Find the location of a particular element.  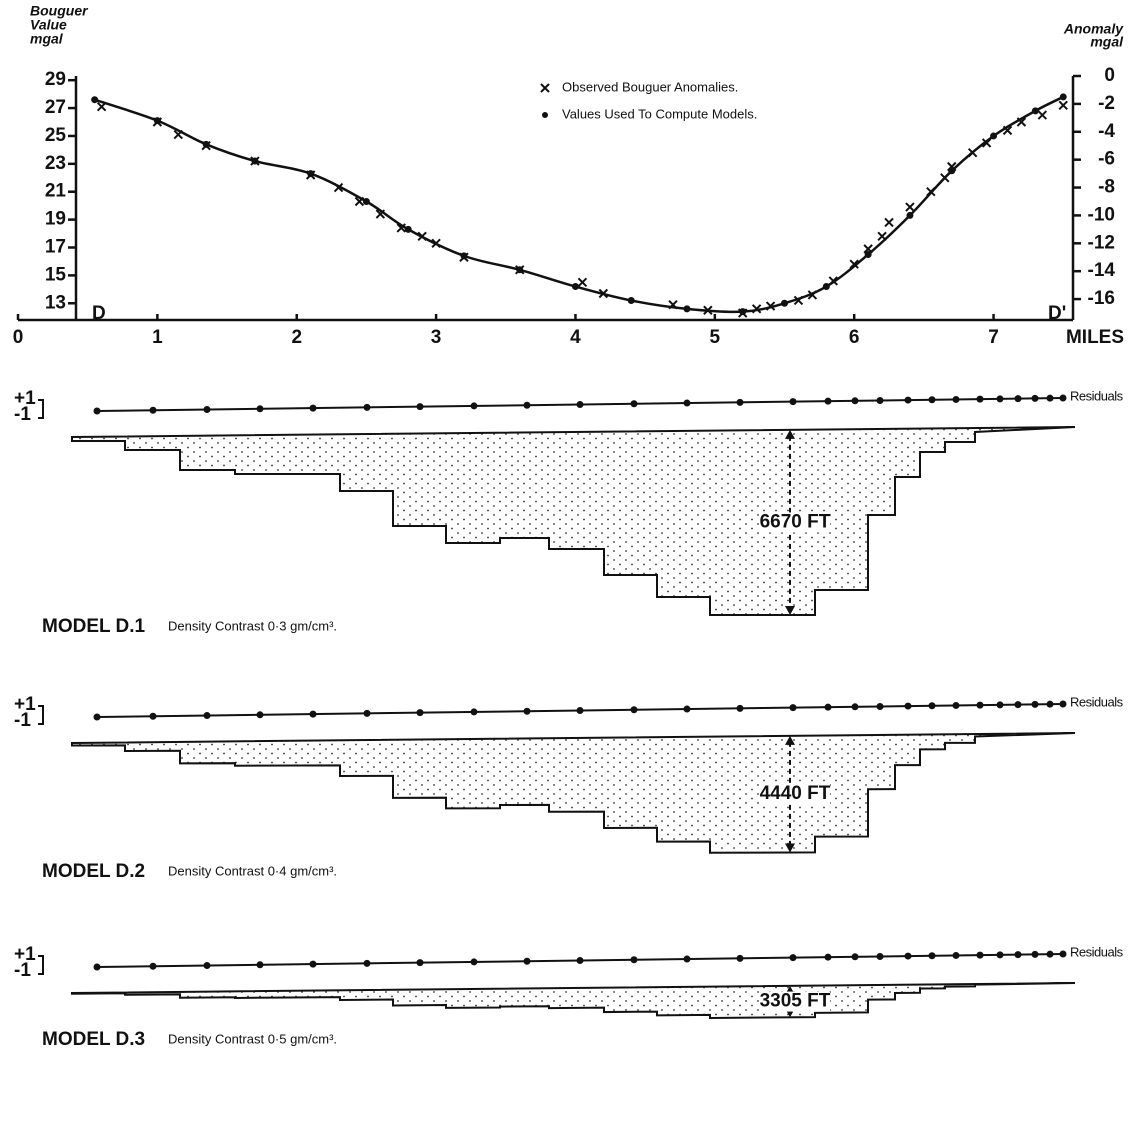

y2-tick-label: -2 is located at coordinates (1106, 103).